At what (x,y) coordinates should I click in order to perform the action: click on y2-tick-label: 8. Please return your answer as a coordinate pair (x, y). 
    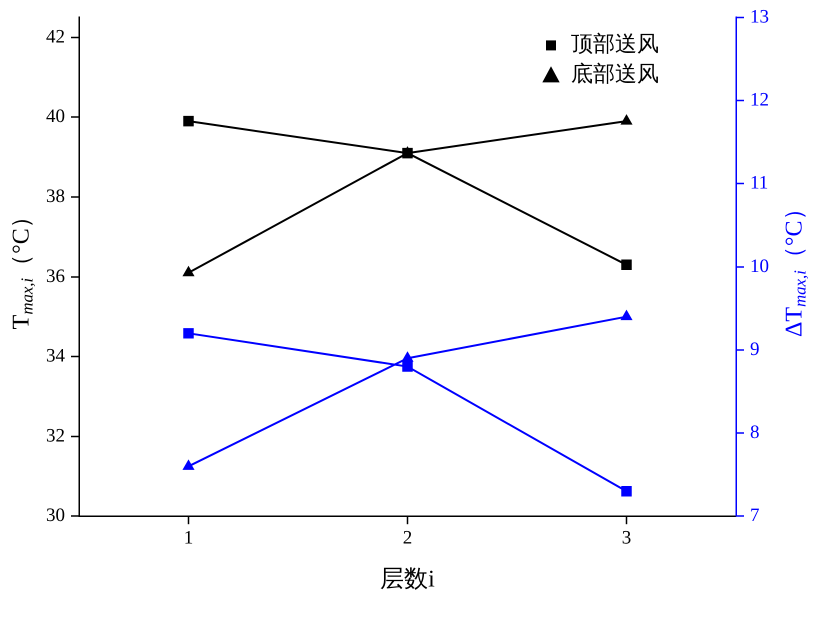
    Looking at the image, I should click on (755, 433).